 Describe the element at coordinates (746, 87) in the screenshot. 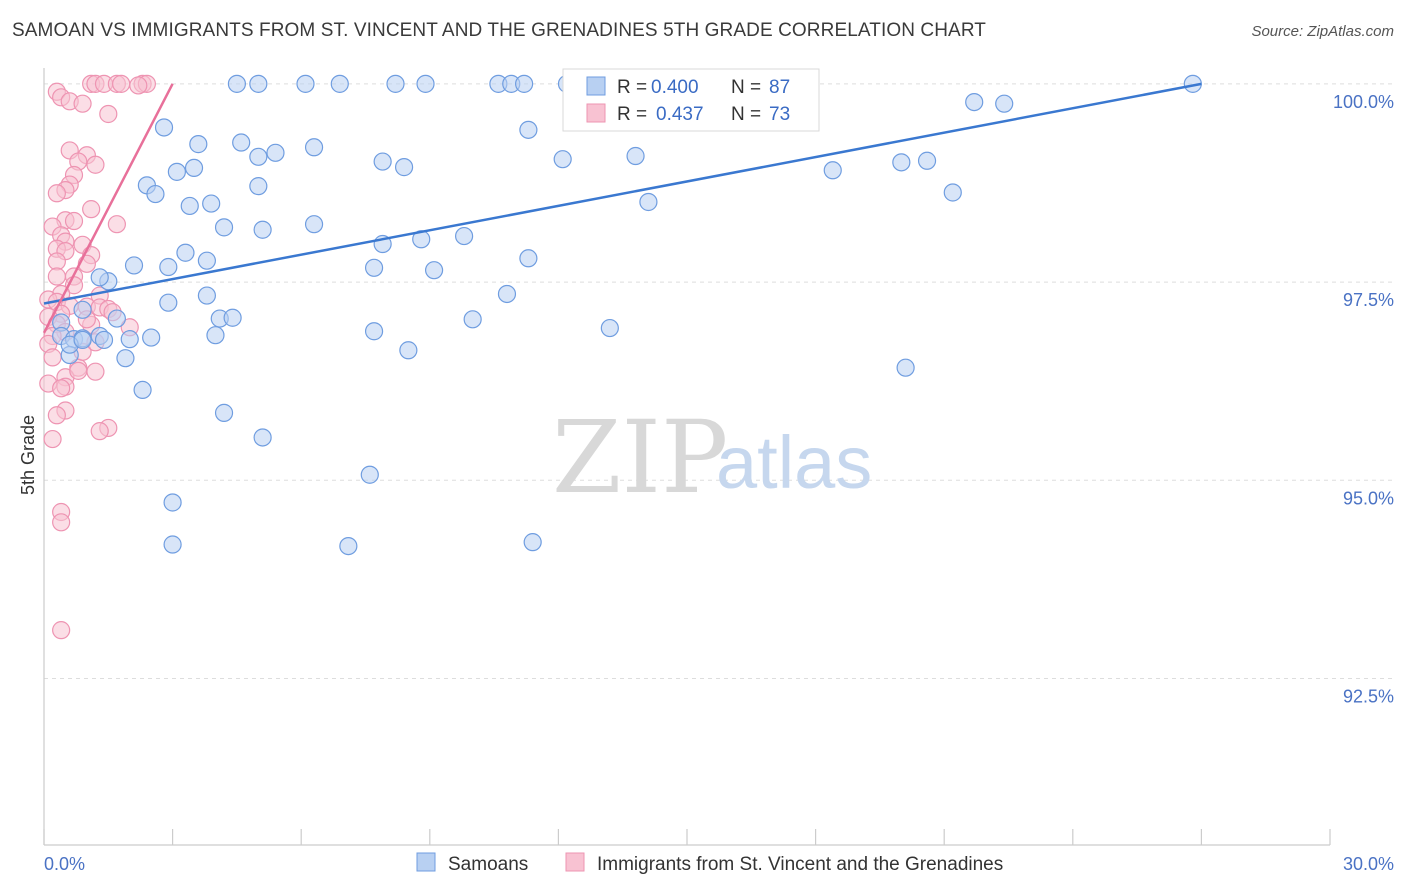

I see `legend-n-label-1: N =` at that location.